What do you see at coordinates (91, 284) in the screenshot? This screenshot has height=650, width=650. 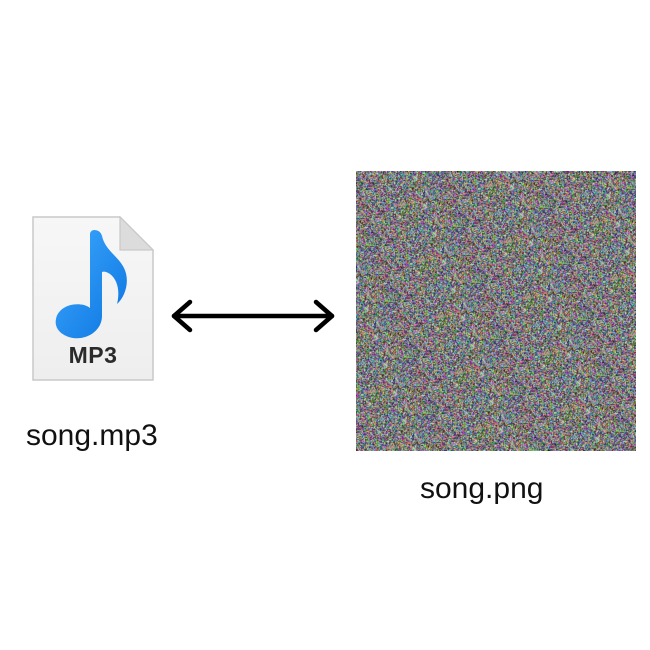 I see `music-note-icon` at bounding box center [91, 284].